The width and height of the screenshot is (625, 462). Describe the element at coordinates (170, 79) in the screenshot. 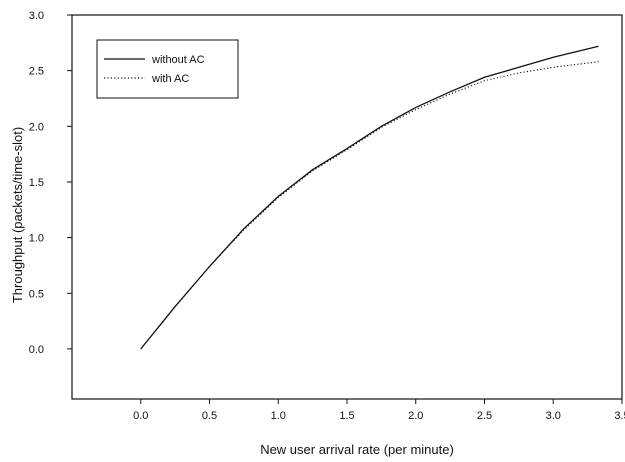

I see `legend-label: with AC` at that location.